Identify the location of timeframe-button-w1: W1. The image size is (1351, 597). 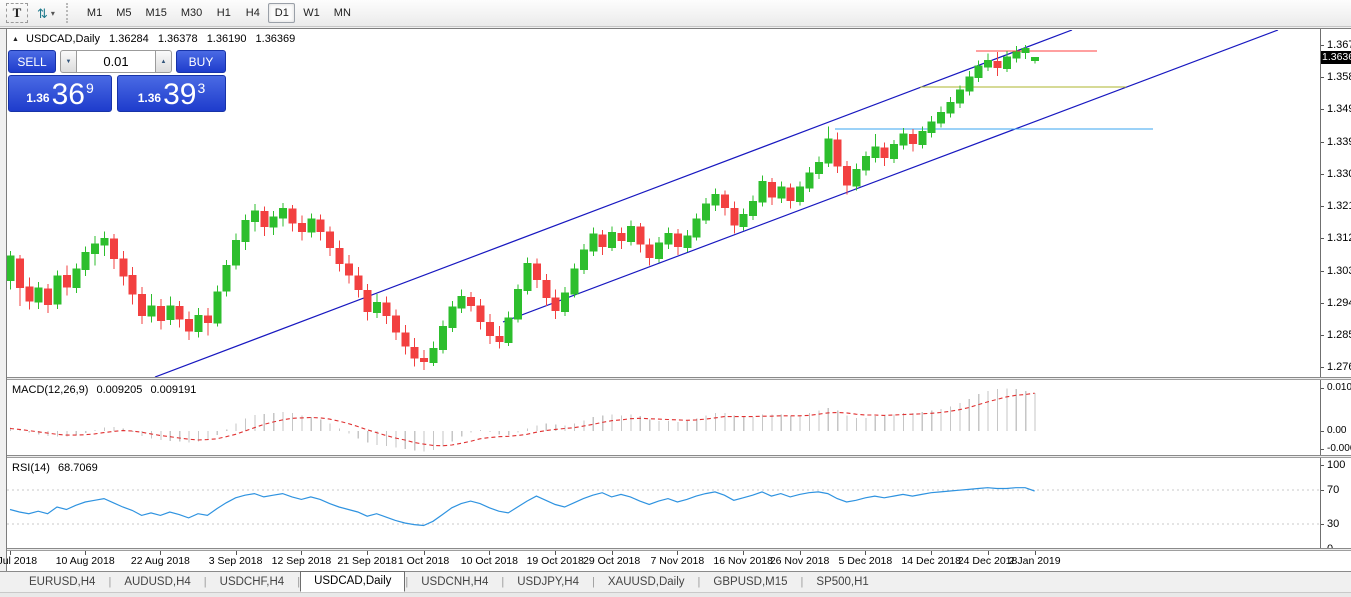
(311, 13).